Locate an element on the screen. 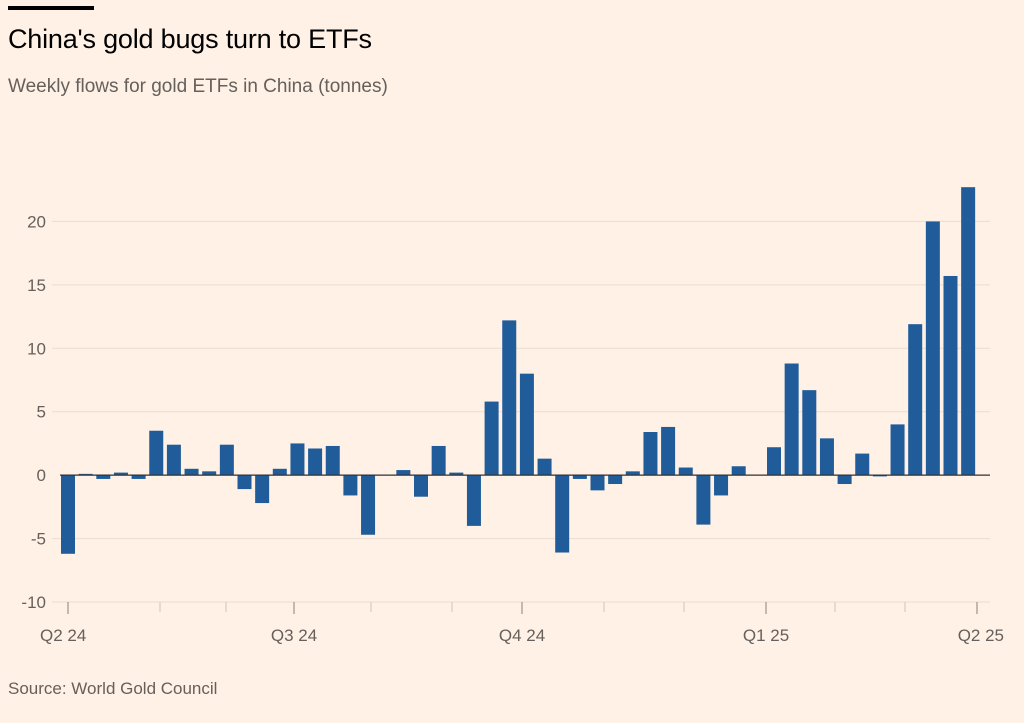 The height and width of the screenshot is (723, 1024). chart-title: China's gold bugs turn to ETFs is located at coordinates (190, 39).